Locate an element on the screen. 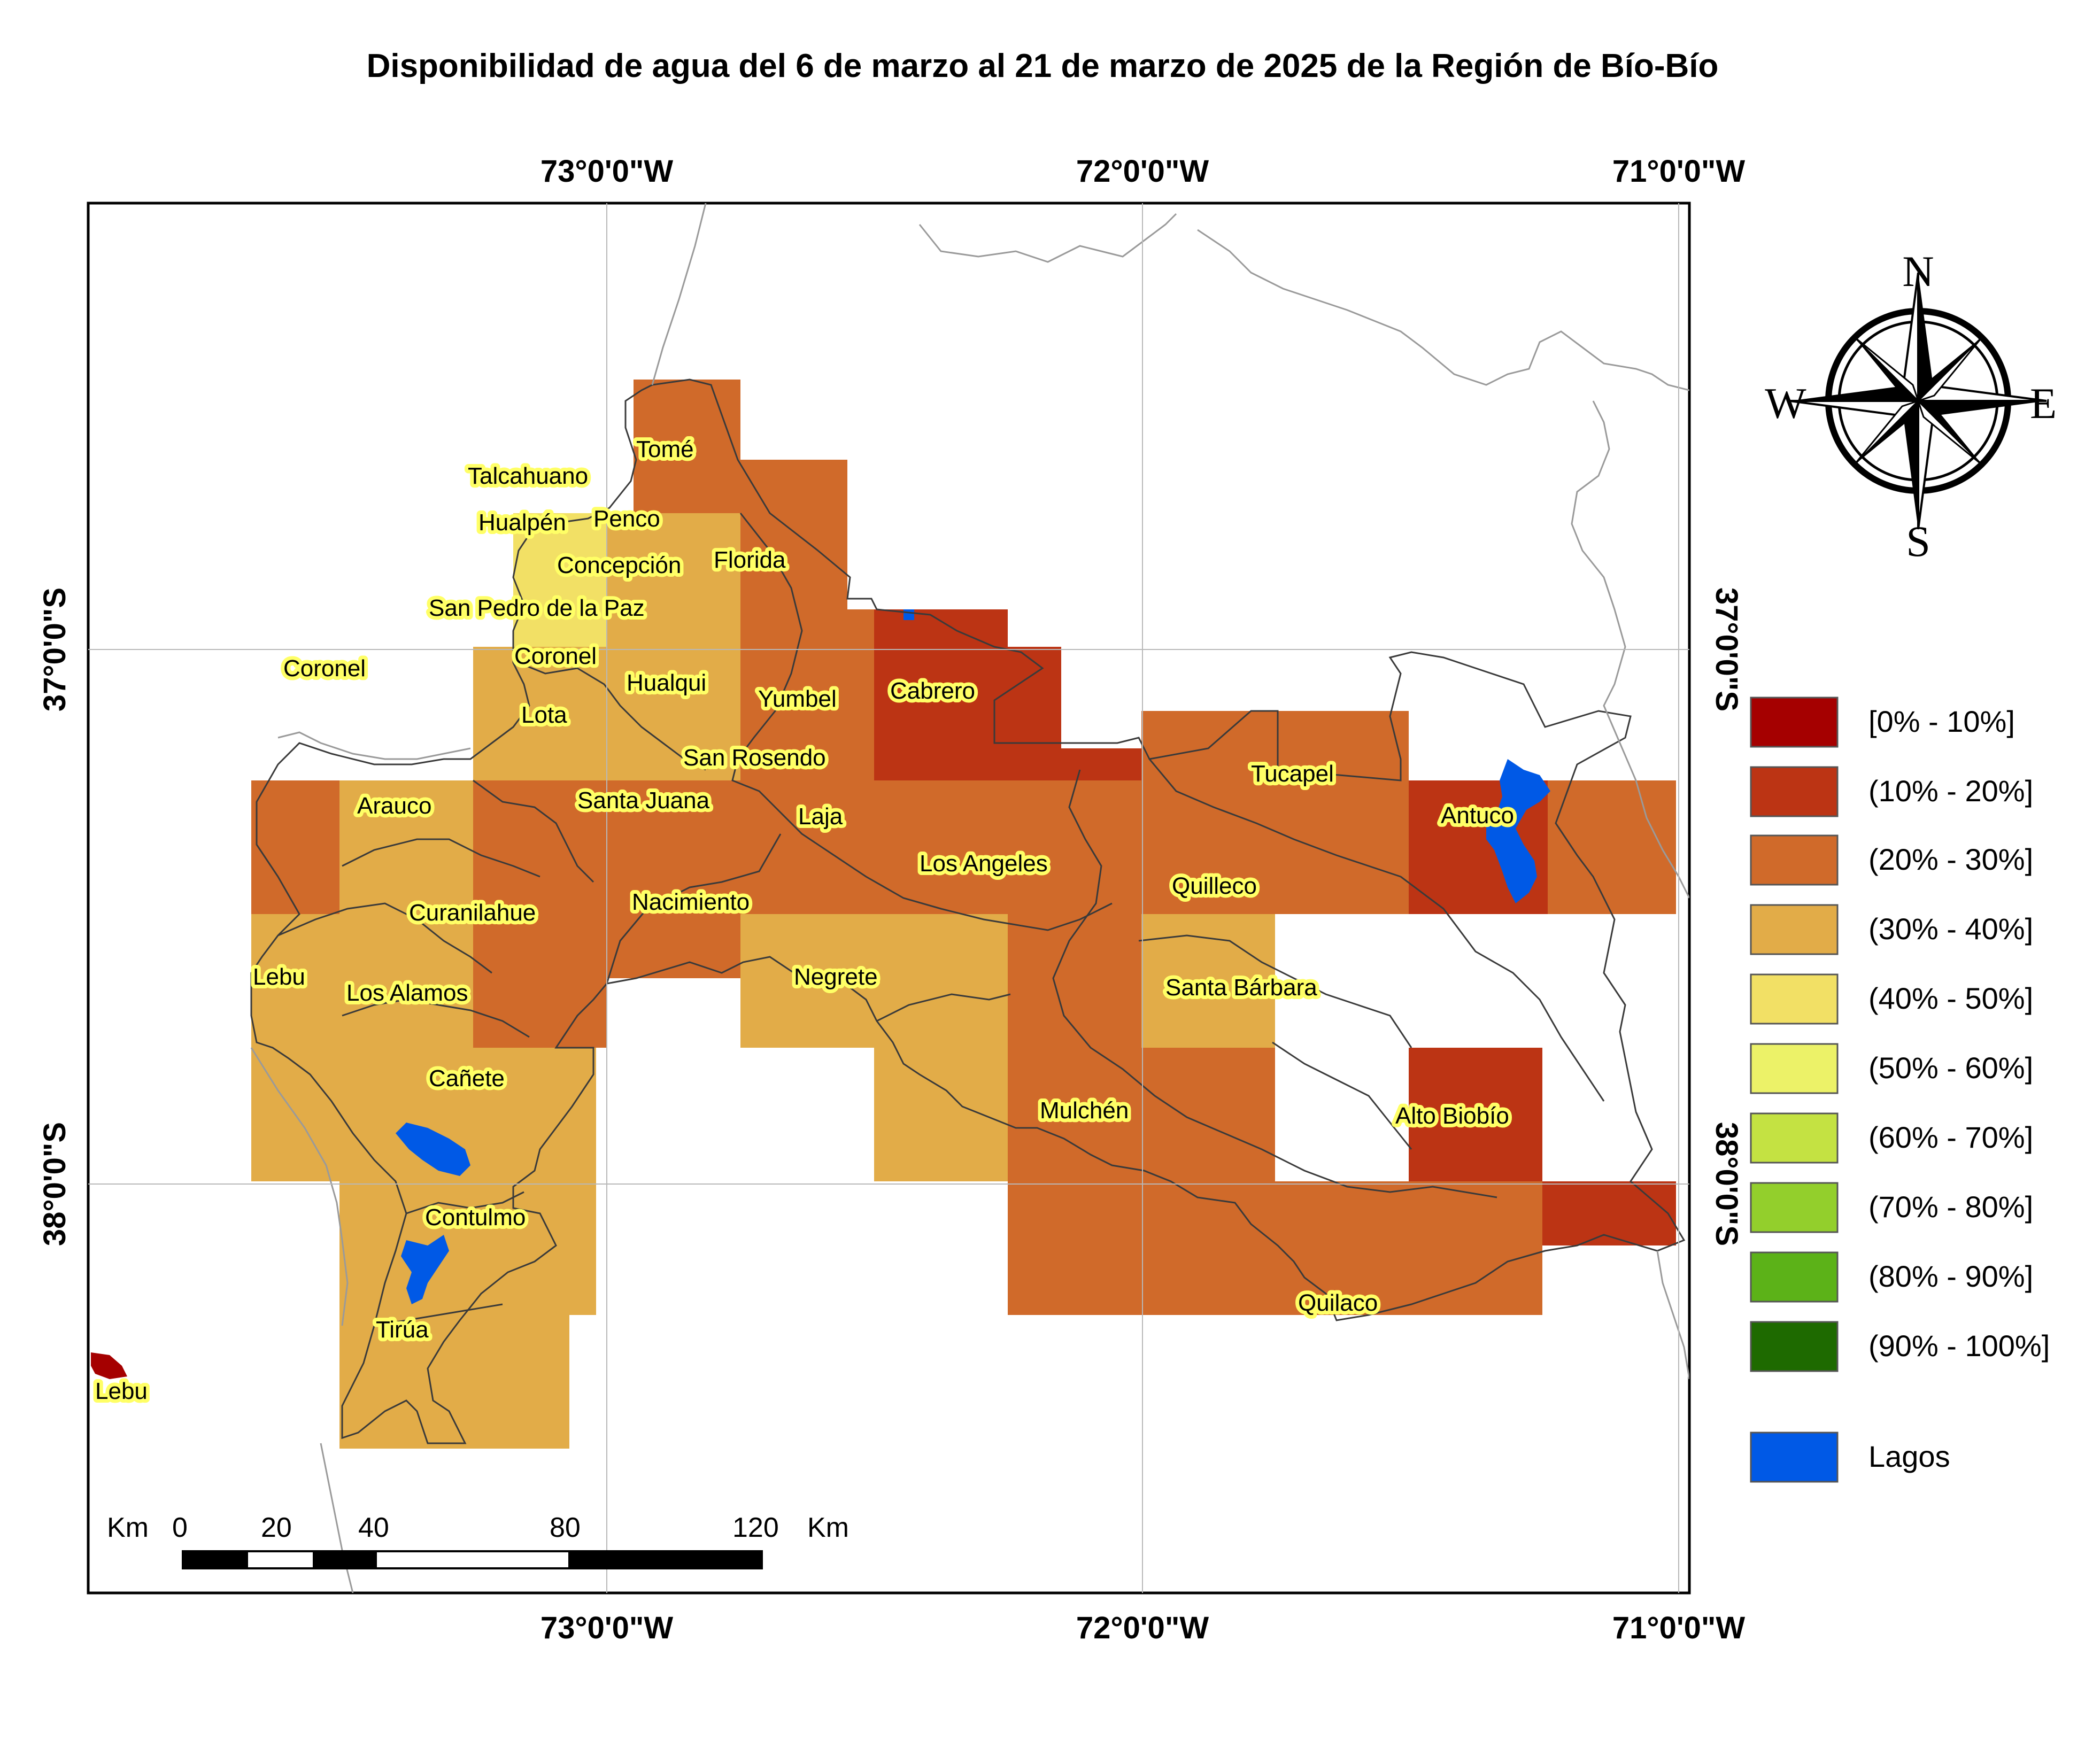 Image resolution: width=2085 pixels, height=1764 pixels. legend-label: Lagos is located at coordinates (1909, 1456).